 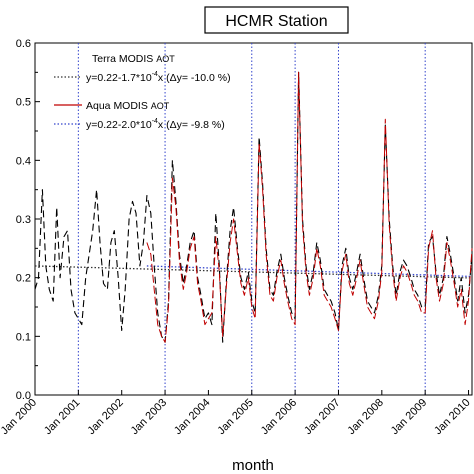 What do you see at coordinates (23, 220) in the screenshot?
I see `y-tick-label: 0.3` at bounding box center [23, 220].